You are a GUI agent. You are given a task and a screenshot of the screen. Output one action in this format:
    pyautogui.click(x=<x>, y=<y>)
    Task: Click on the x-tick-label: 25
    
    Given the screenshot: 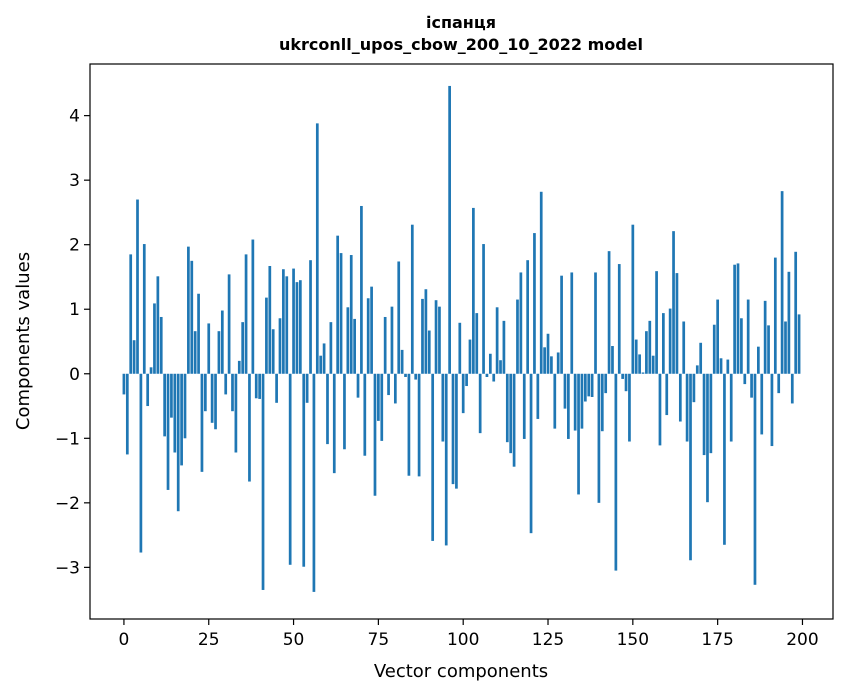 What is the action you would take?
    pyautogui.click(x=209, y=640)
    